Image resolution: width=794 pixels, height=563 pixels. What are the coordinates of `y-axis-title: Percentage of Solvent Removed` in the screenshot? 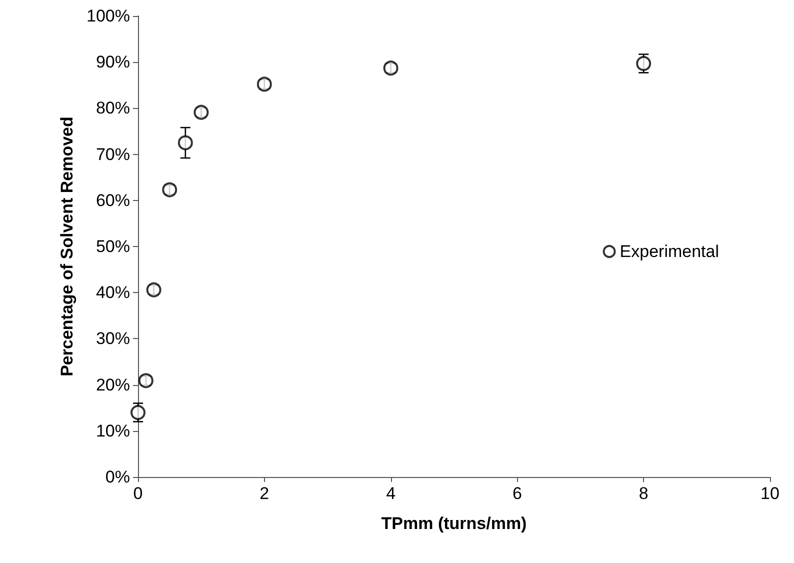 It's located at (67, 246).